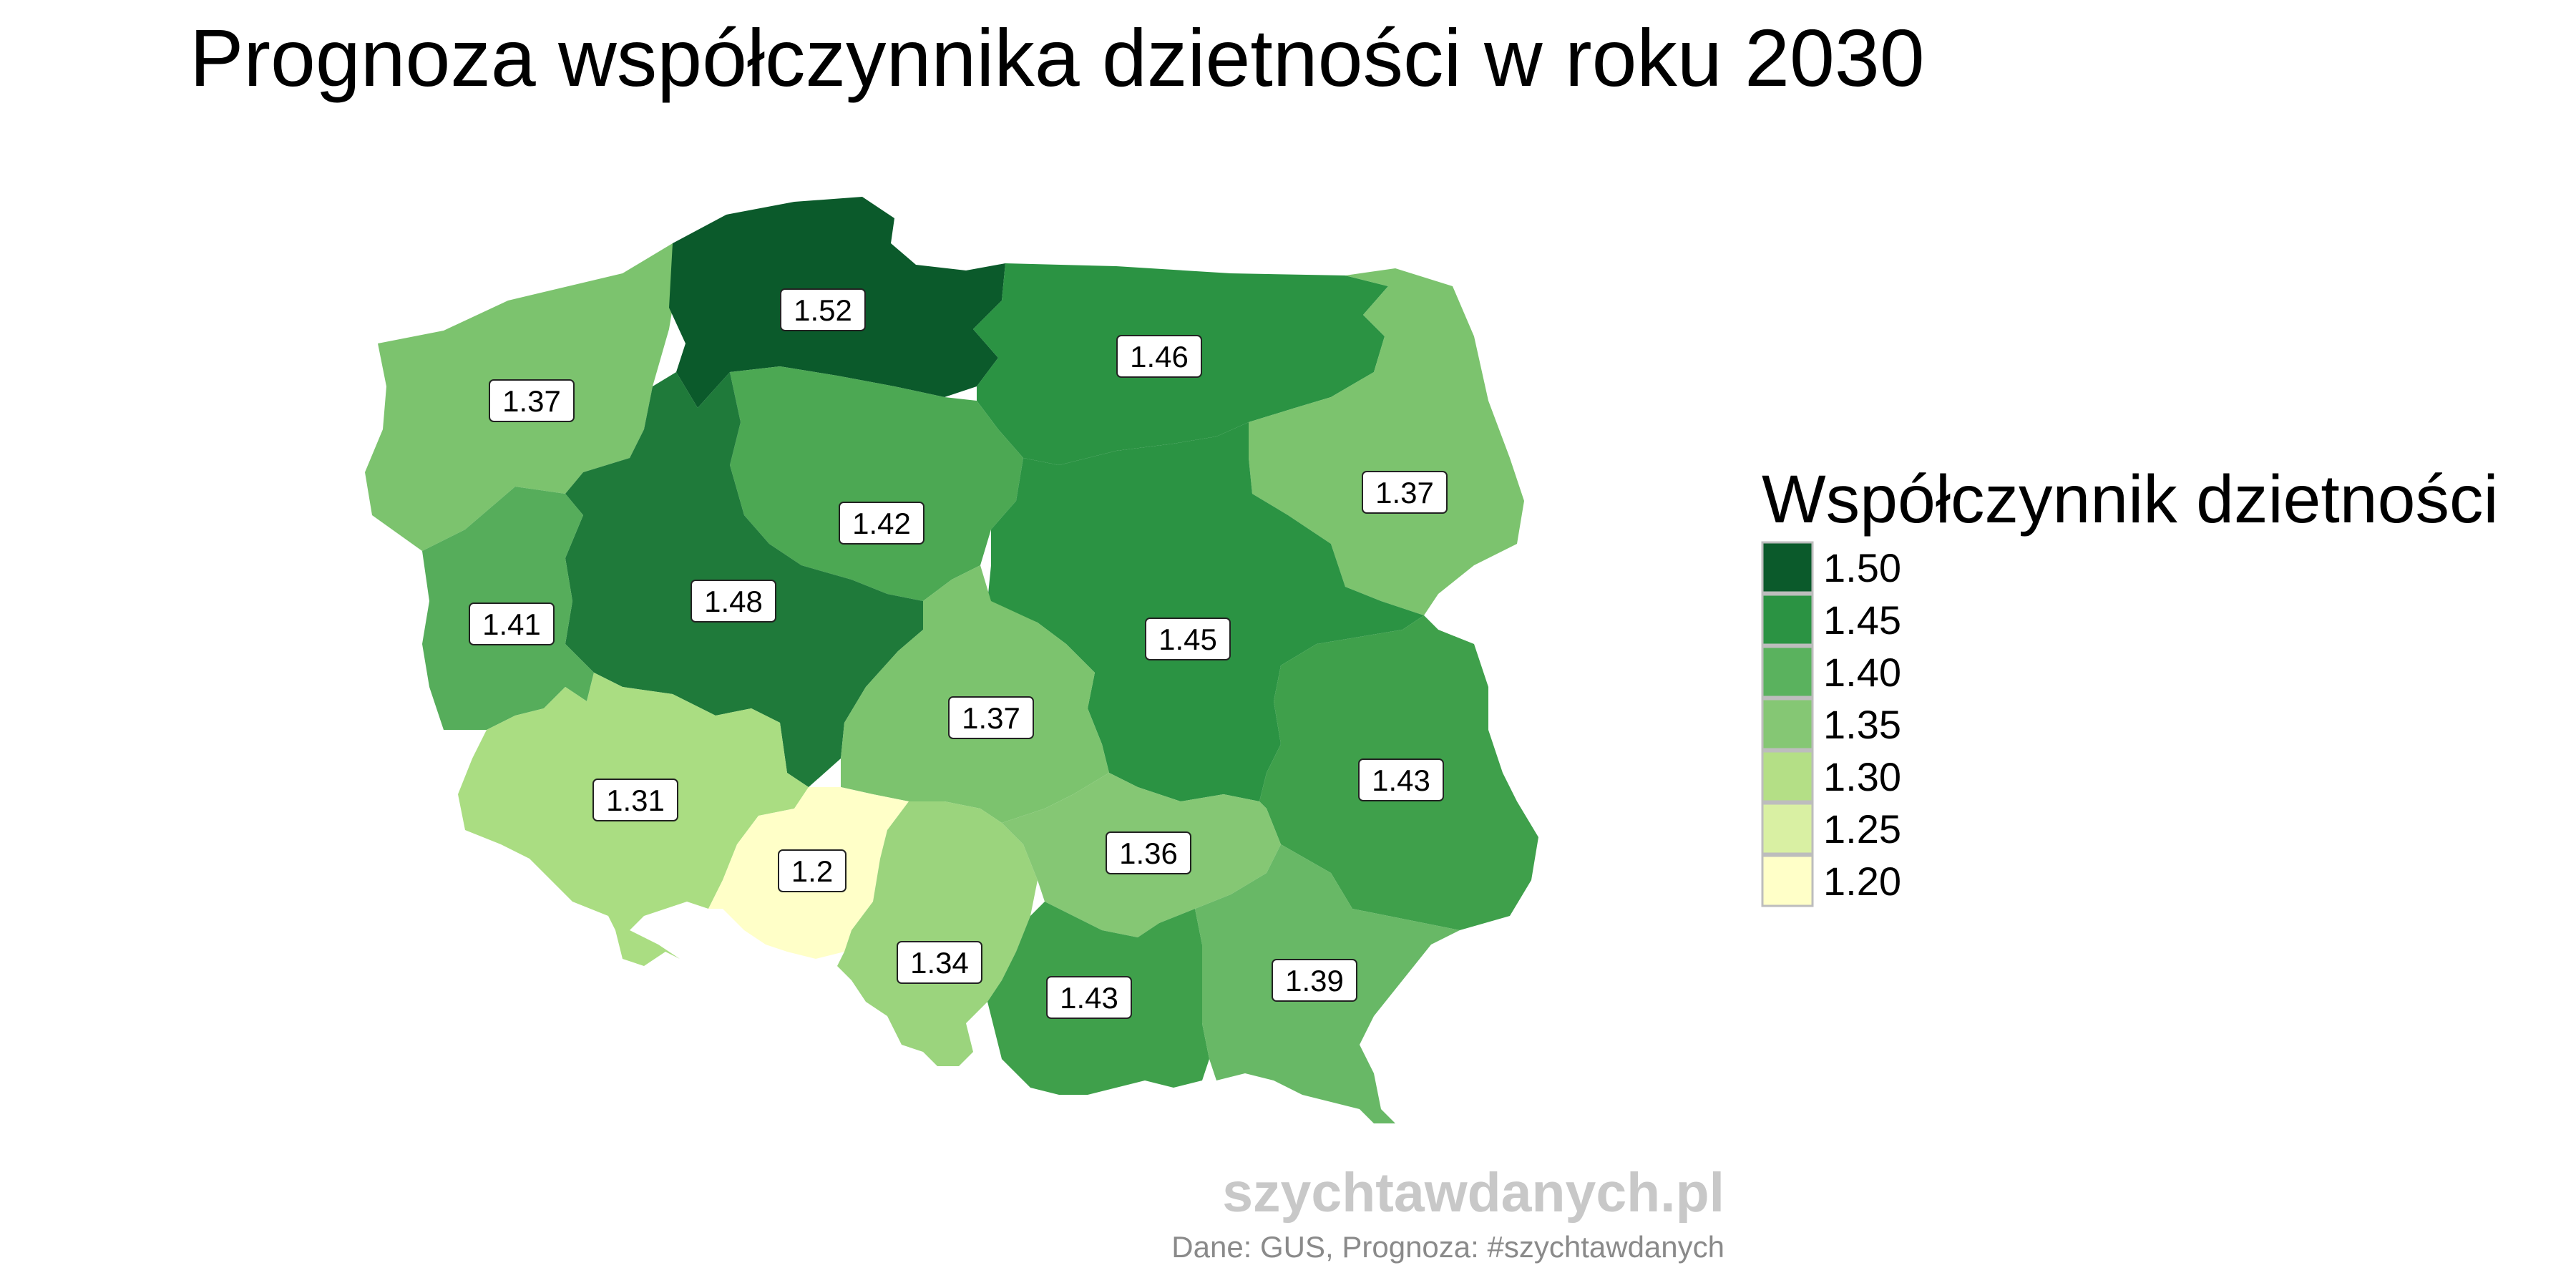  I want to click on value-label-text: 1.31, so click(635, 800).